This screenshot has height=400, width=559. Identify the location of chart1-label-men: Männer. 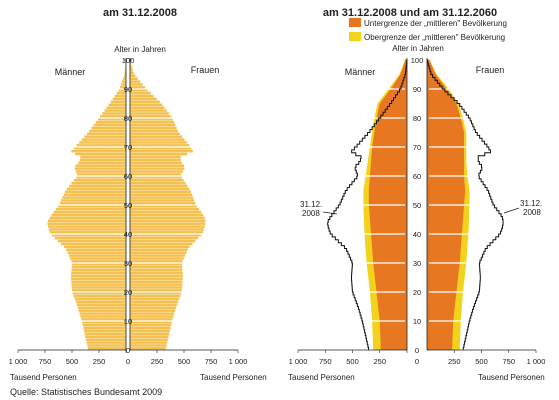
(70, 72).